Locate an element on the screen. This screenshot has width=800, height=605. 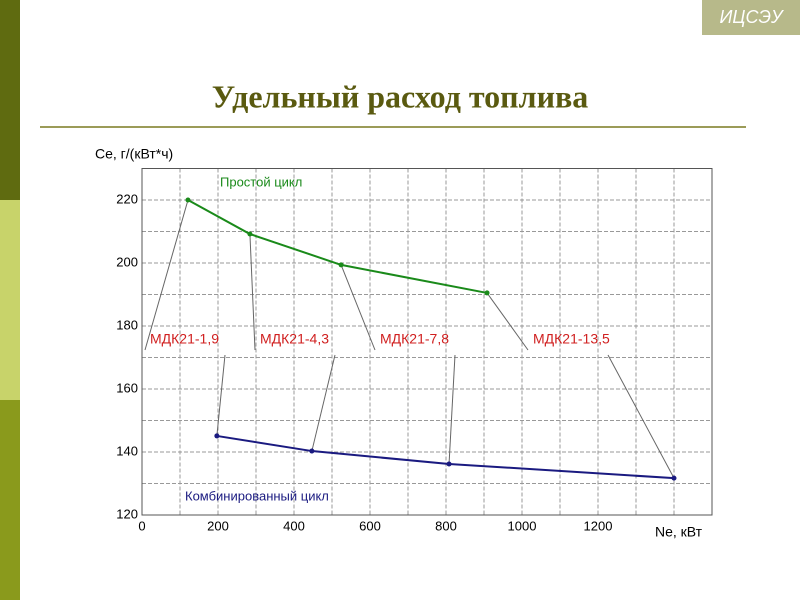
title: Удельный расход топлива is located at coordinates (400, 96).